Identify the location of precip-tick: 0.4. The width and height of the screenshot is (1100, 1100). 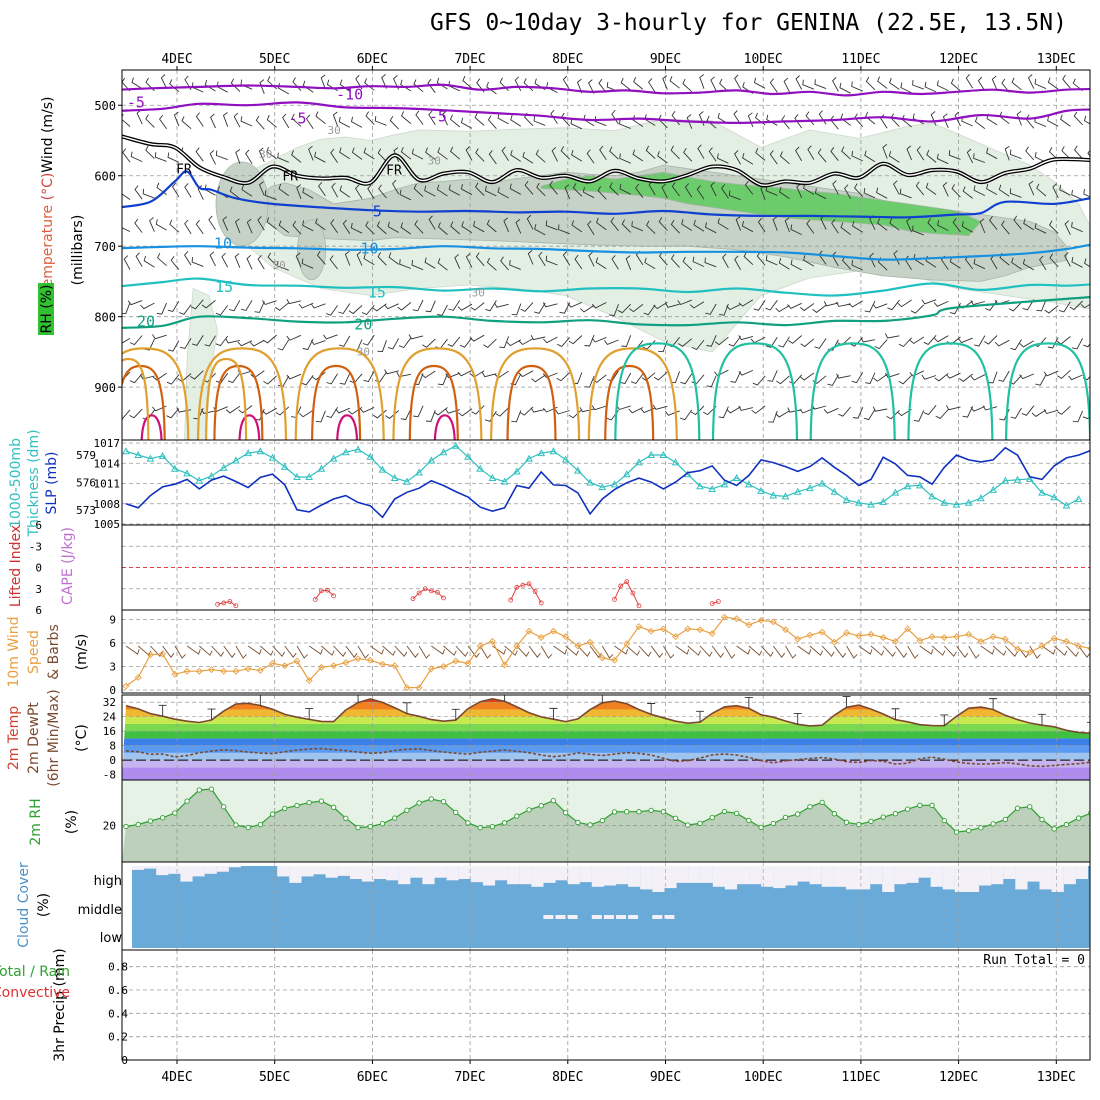
(118, 1013).